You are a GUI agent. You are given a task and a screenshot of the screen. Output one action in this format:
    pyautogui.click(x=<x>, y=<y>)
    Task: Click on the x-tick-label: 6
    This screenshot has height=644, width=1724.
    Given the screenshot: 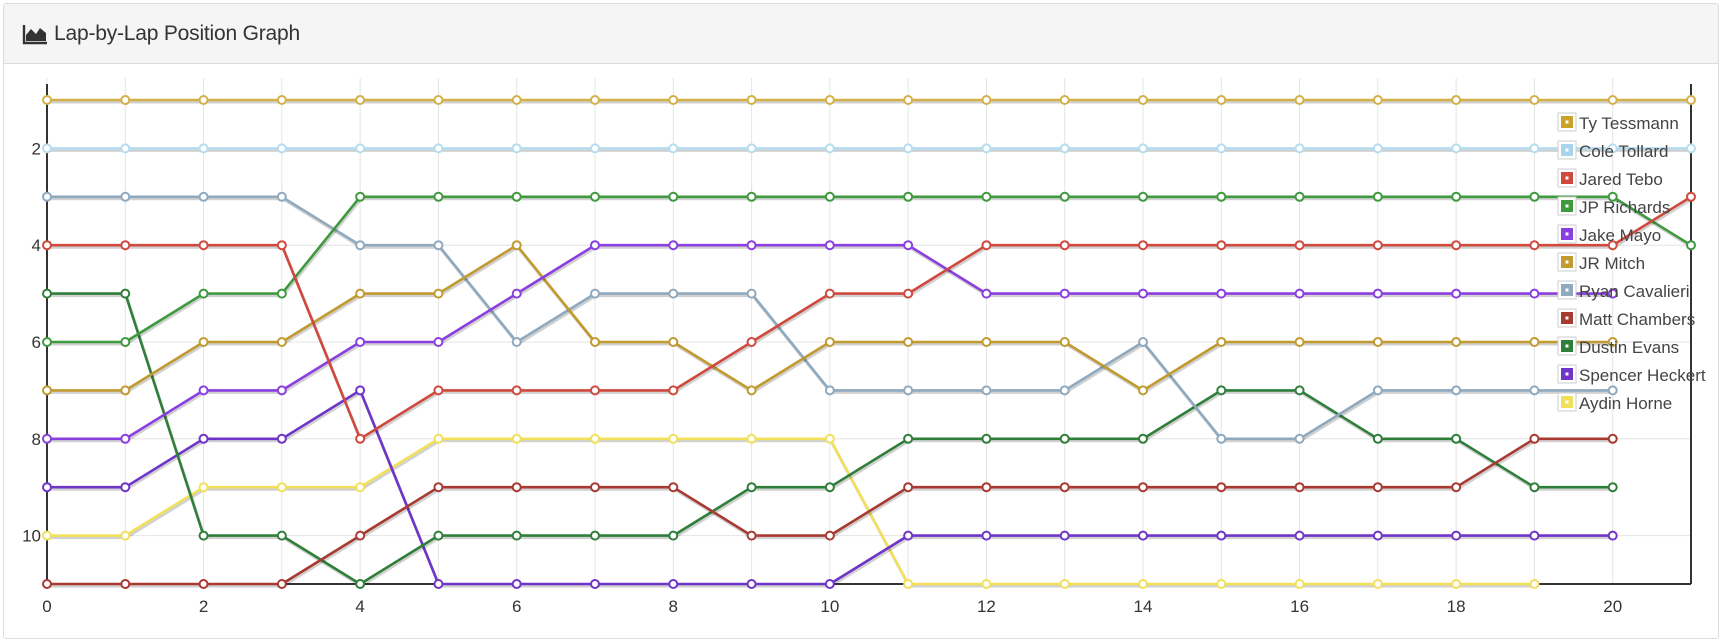 What is the action you would take?
    pyautogui.click(x=516, y=606)
    